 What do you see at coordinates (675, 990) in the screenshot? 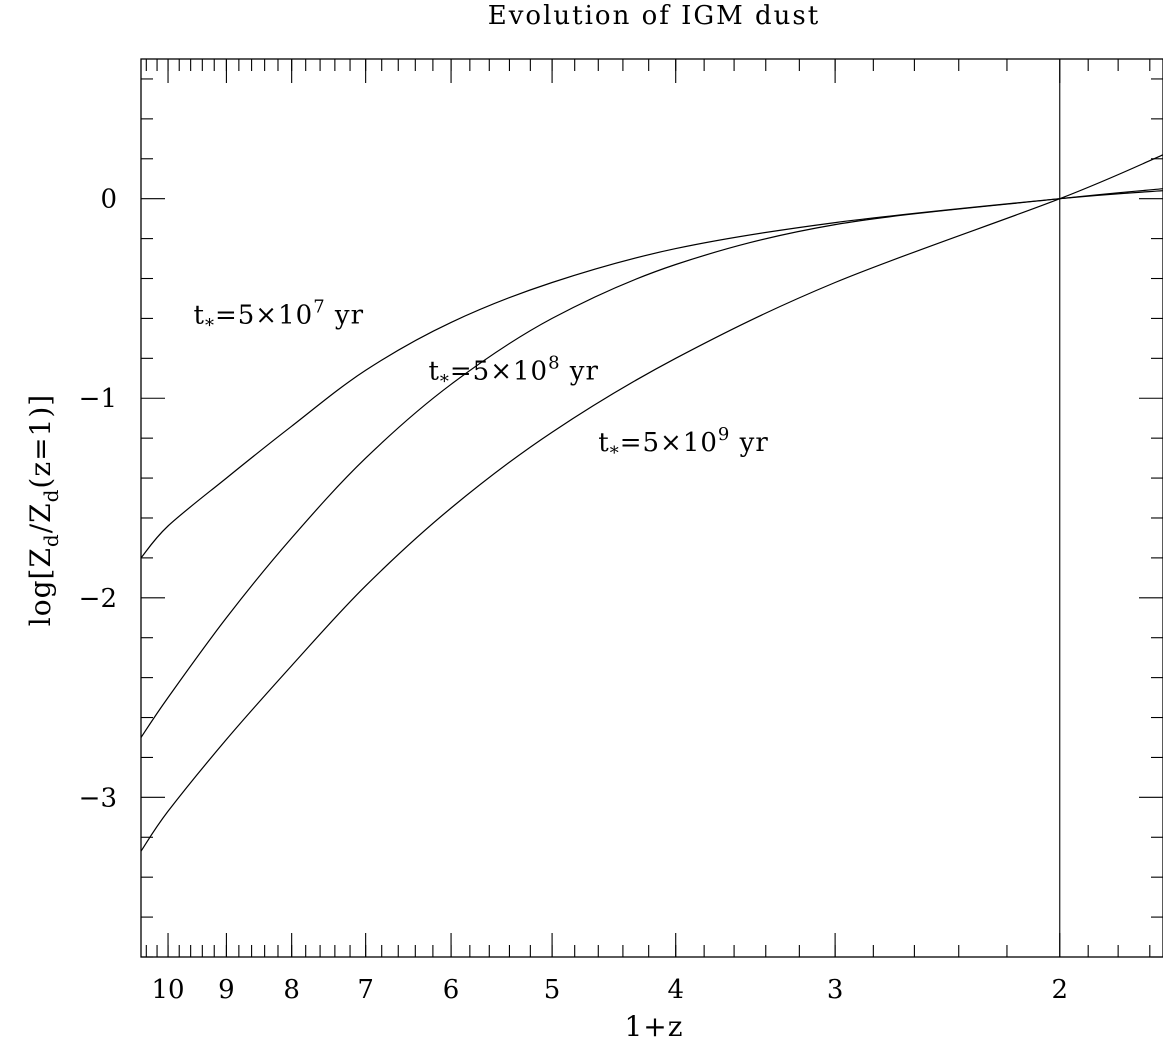
I see `x-tick-label: 4` at bounding box center [675, 990].